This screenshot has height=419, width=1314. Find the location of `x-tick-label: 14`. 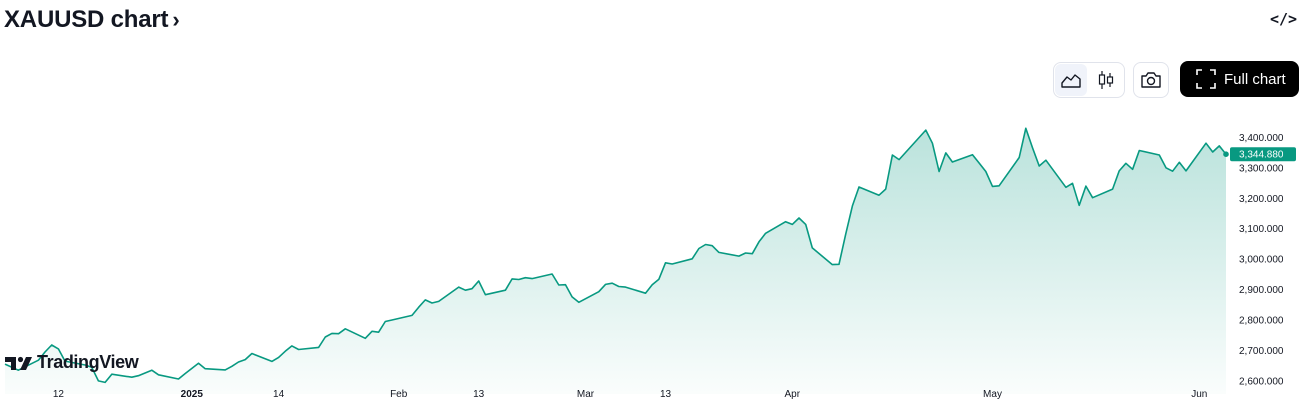

x-tick-label: 14 is located at coordinates (279, 394).